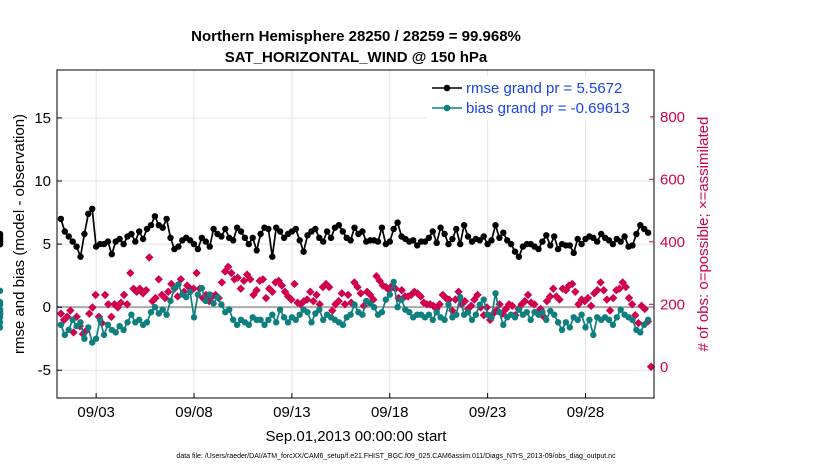 The image size is (830, 470). What do you see at coordinates (548, 108) in the screenshot?
I see `legend-bias-text: bias grand pr = -0.69613` at bounding box center [548, 108].